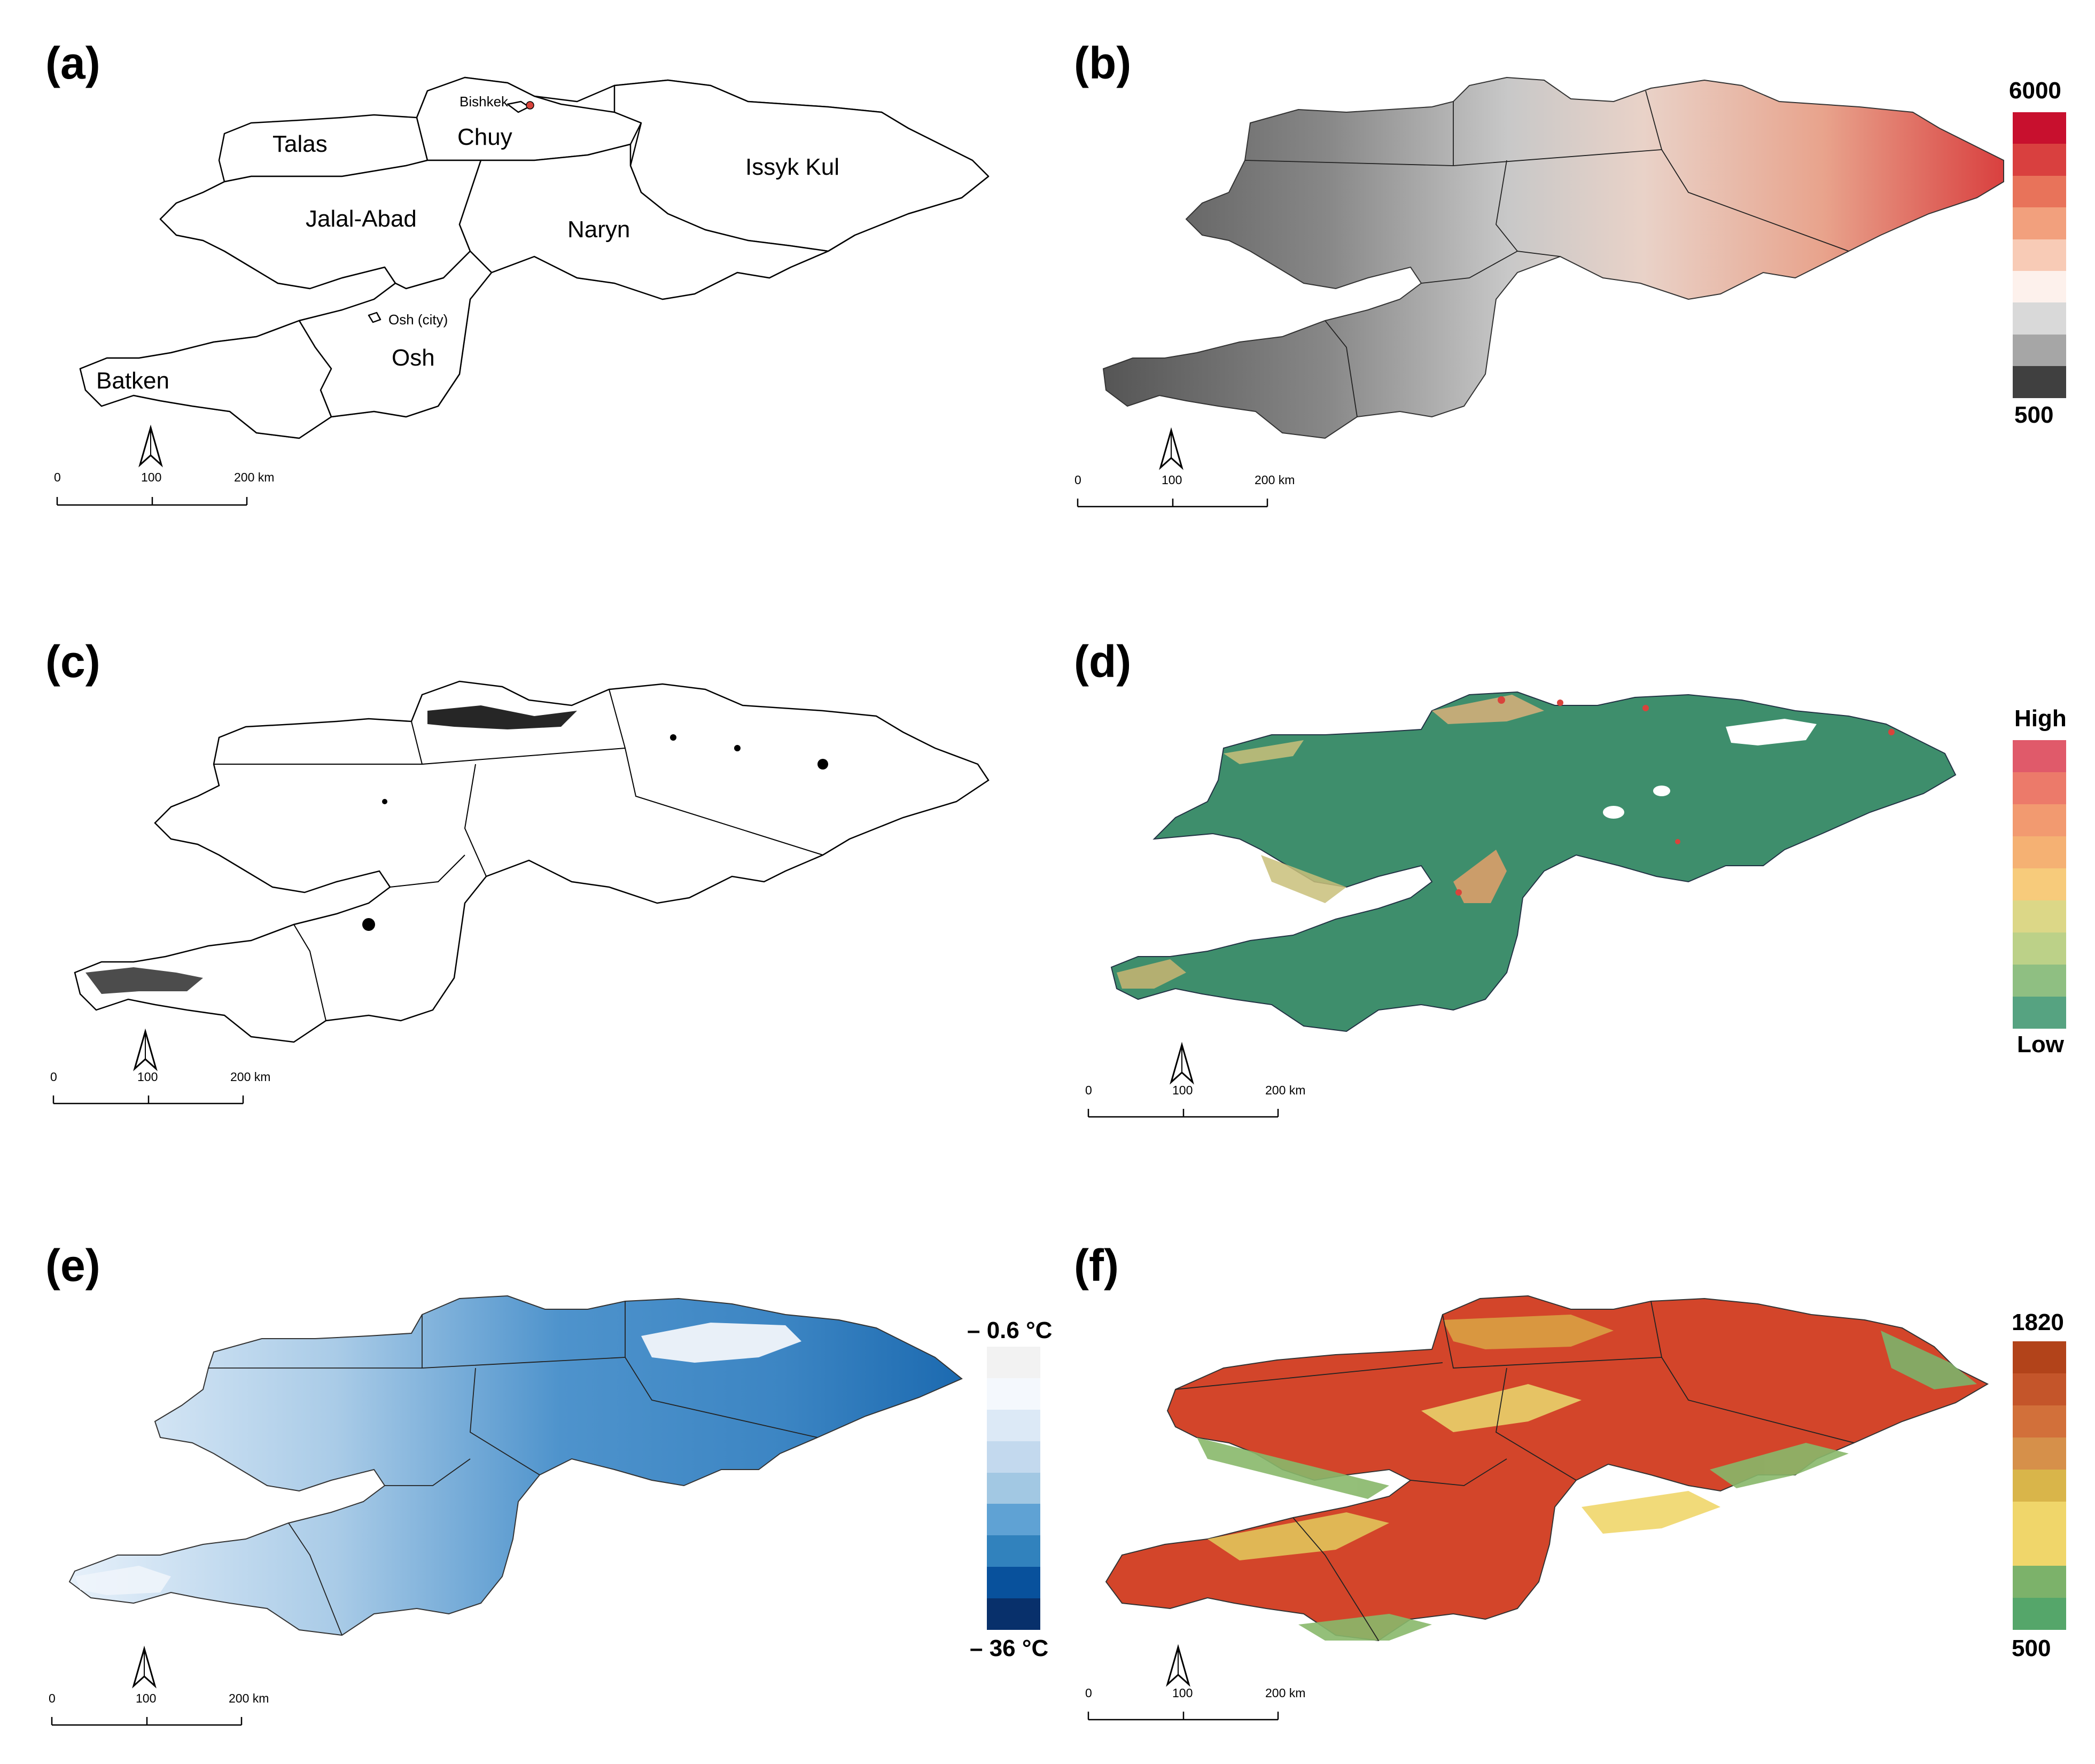  What do you see at coordinates (418, 320) in the screenshot?
I see `region-label-osh-city: Osh (city)` at bounding box center [418, 320].